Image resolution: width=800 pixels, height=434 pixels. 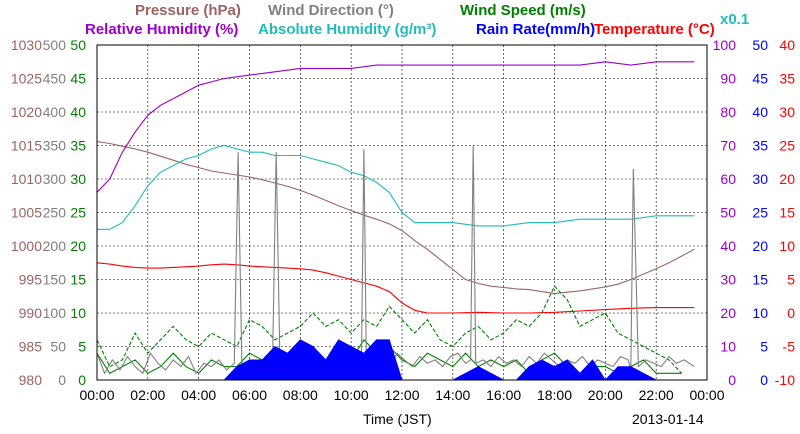 What do you see at coordinates (78, 213) in the screenshot?
I see `wind-speed-tick-label: 25` at bounding box center [78, 213].